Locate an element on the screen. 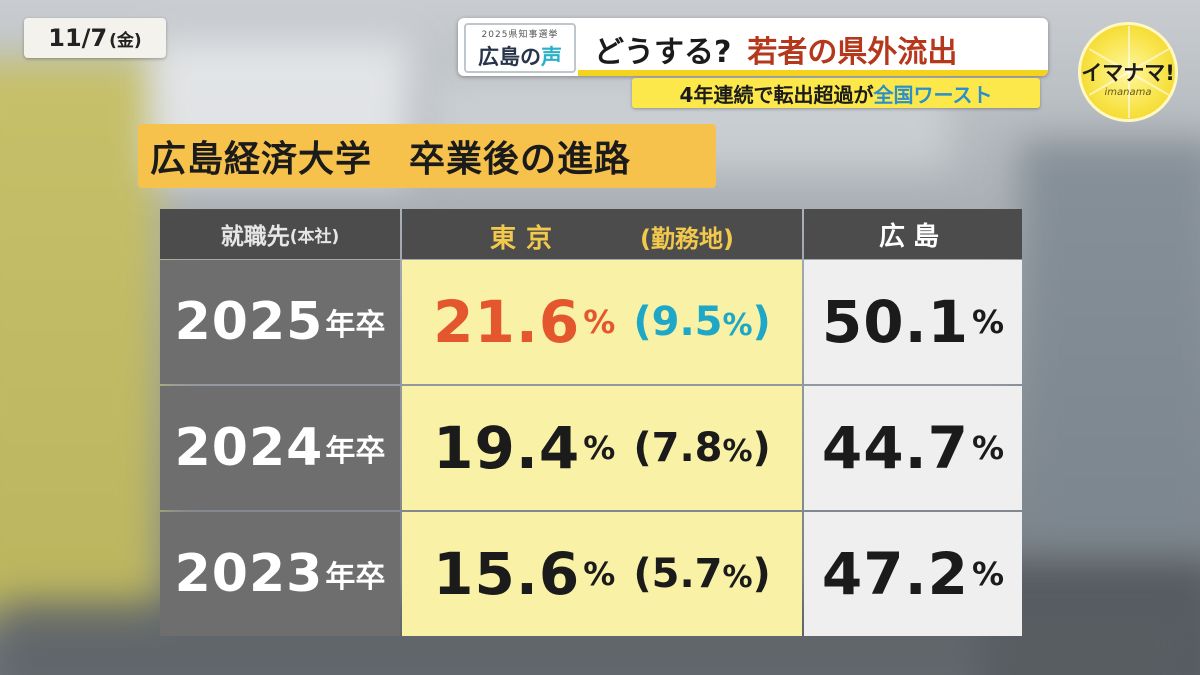 The image size is (1200, 675). row-tokyo-2023: 15.6% (5.7%) is located at coordinates (602, 574).